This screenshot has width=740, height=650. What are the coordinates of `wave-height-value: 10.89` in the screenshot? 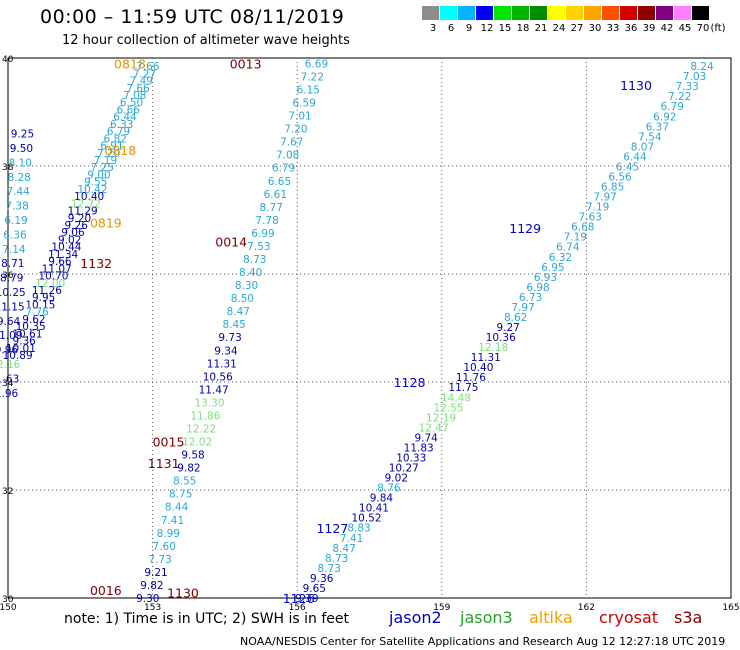 It's located at (18, 356).